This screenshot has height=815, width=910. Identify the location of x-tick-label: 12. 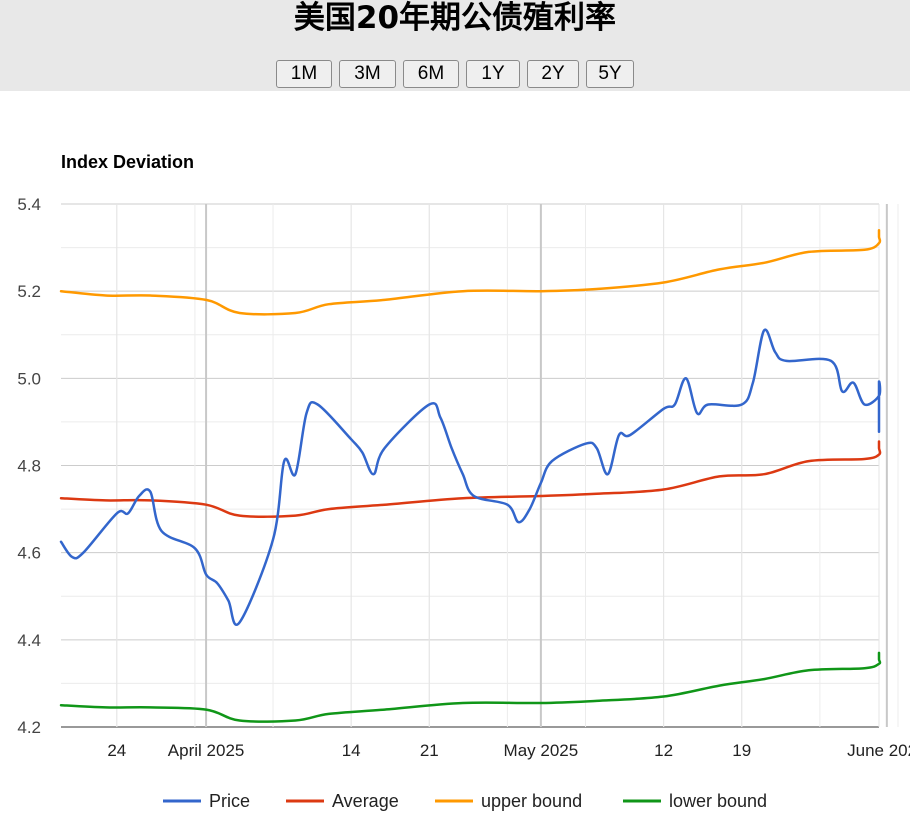
(663, 750).